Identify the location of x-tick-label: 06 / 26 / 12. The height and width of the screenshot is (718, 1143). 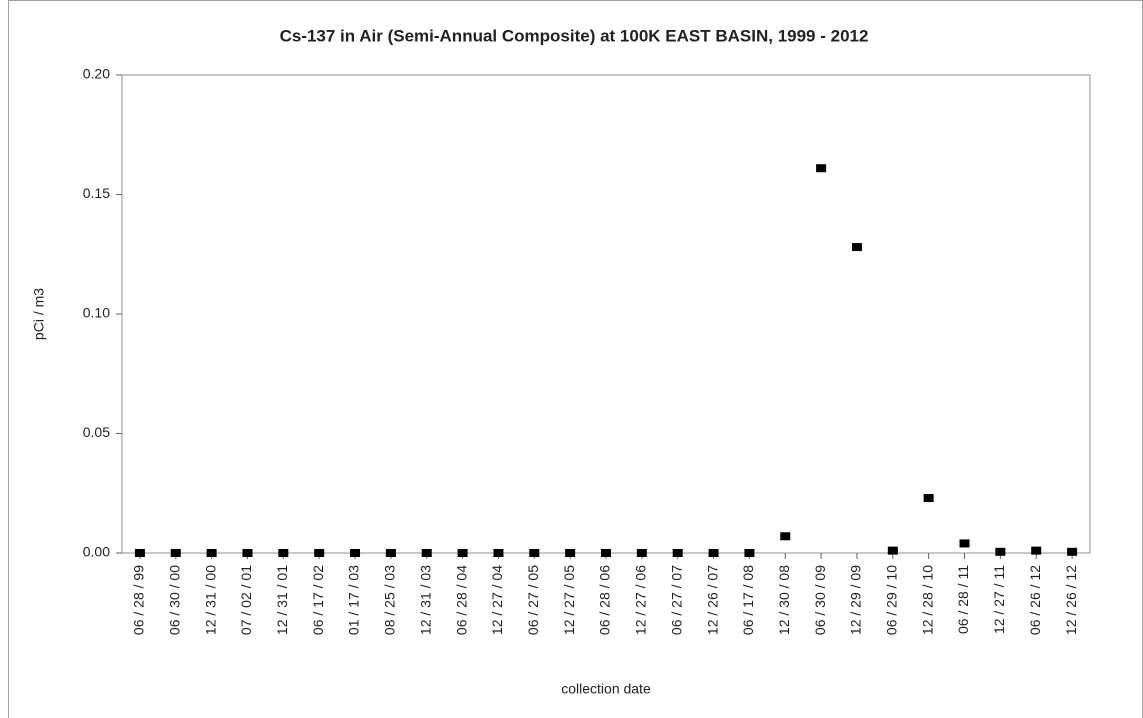
(1035, 600).